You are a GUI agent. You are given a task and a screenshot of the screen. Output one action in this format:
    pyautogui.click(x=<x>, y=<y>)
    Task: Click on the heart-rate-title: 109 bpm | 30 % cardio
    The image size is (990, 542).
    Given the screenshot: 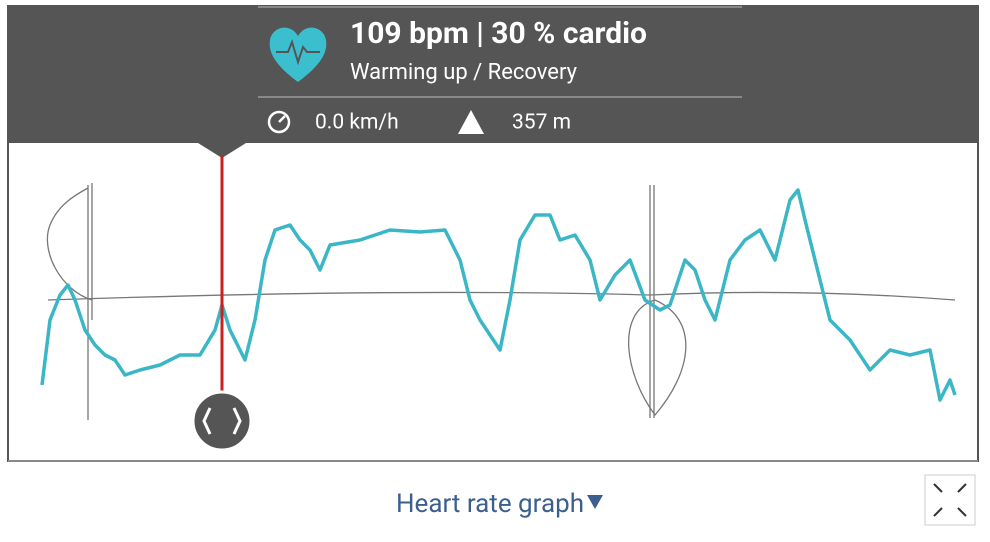 What is the action you would take?
    pyautogui.click(x=498, y=33)
    